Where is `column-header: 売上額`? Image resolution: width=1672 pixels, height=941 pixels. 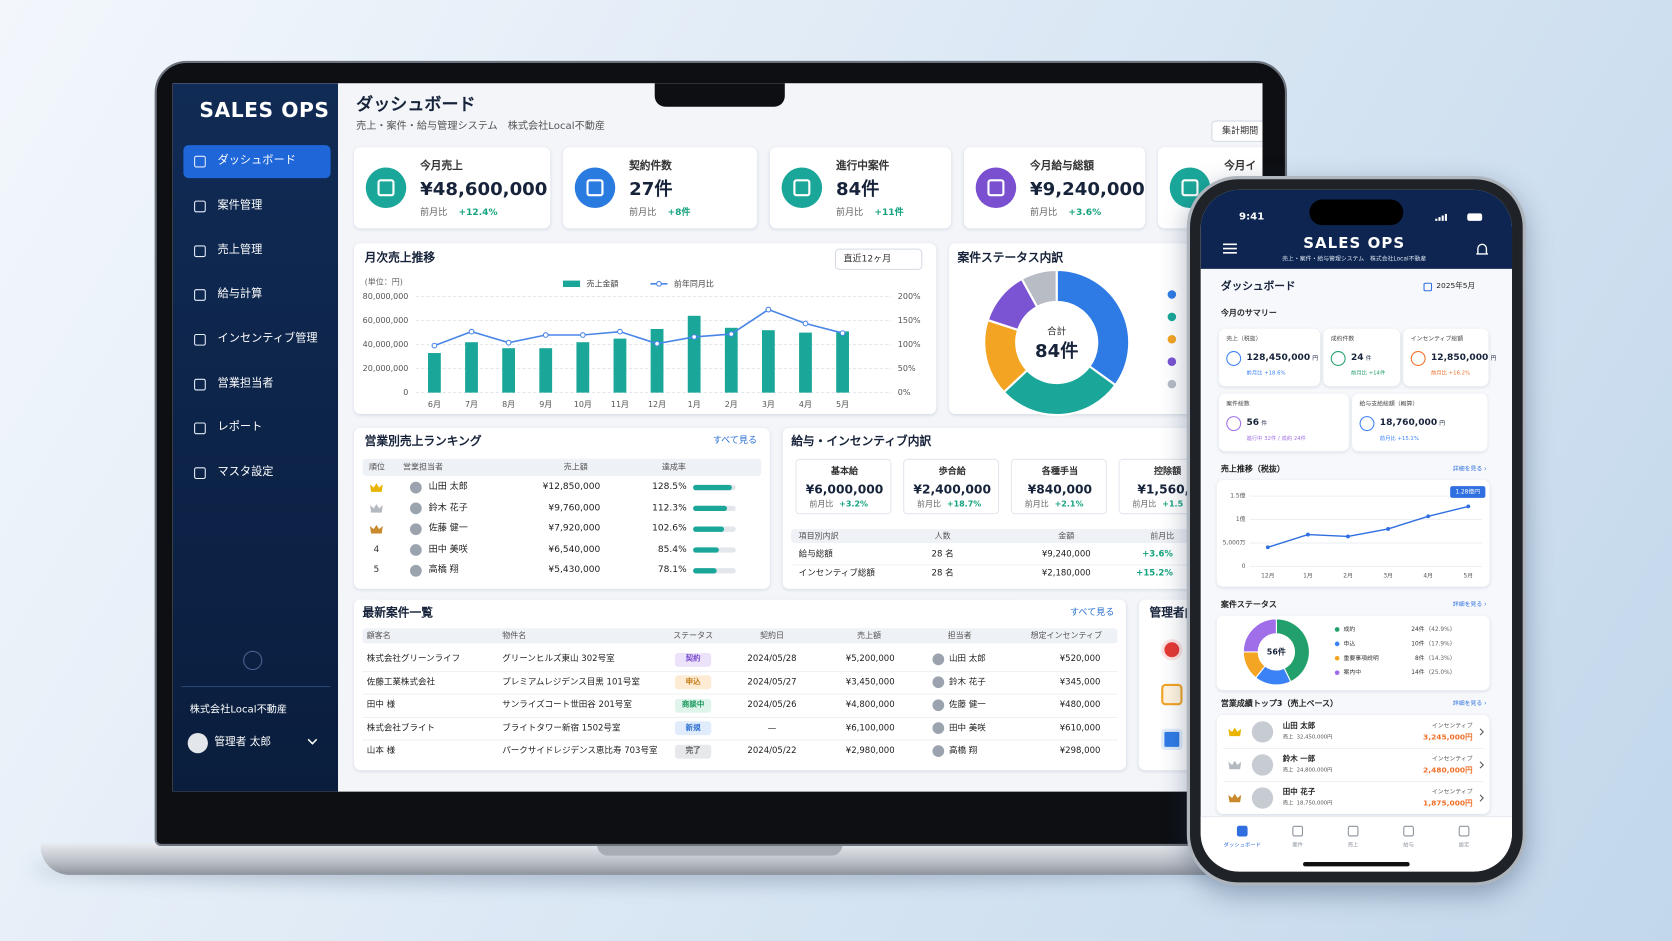 column-header: 売上額 is located at coordinates (575, 466).